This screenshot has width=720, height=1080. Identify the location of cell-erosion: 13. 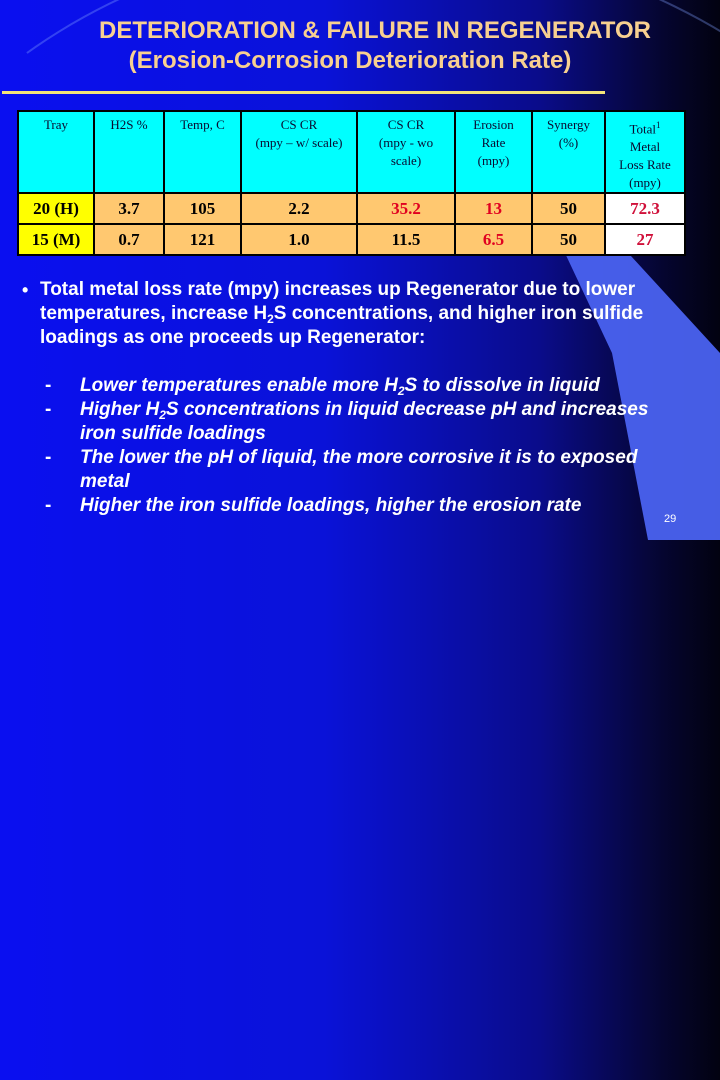
(493, 209).